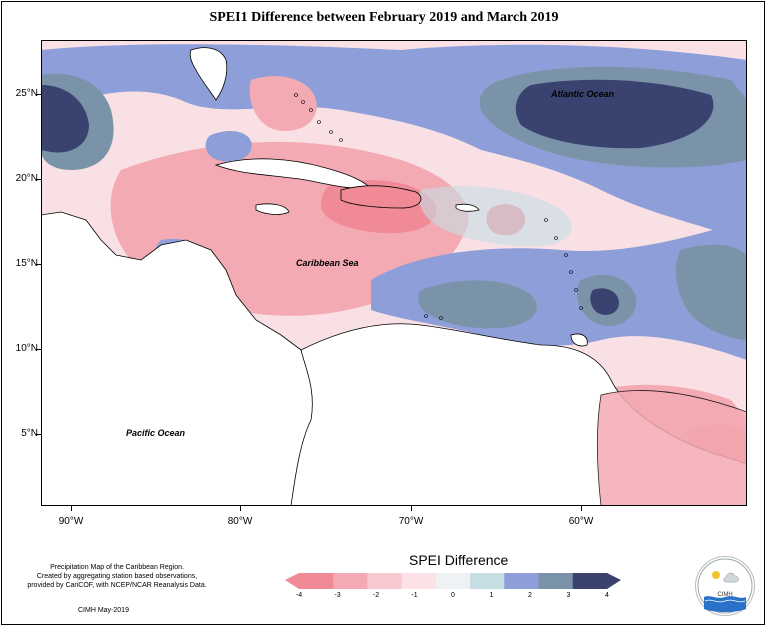 The height and width of the screenshot is (628, 768). Describe the element at coordinates (26, 93) in the screenshot. I see `lat-tick-25n: 25°N` at that location.